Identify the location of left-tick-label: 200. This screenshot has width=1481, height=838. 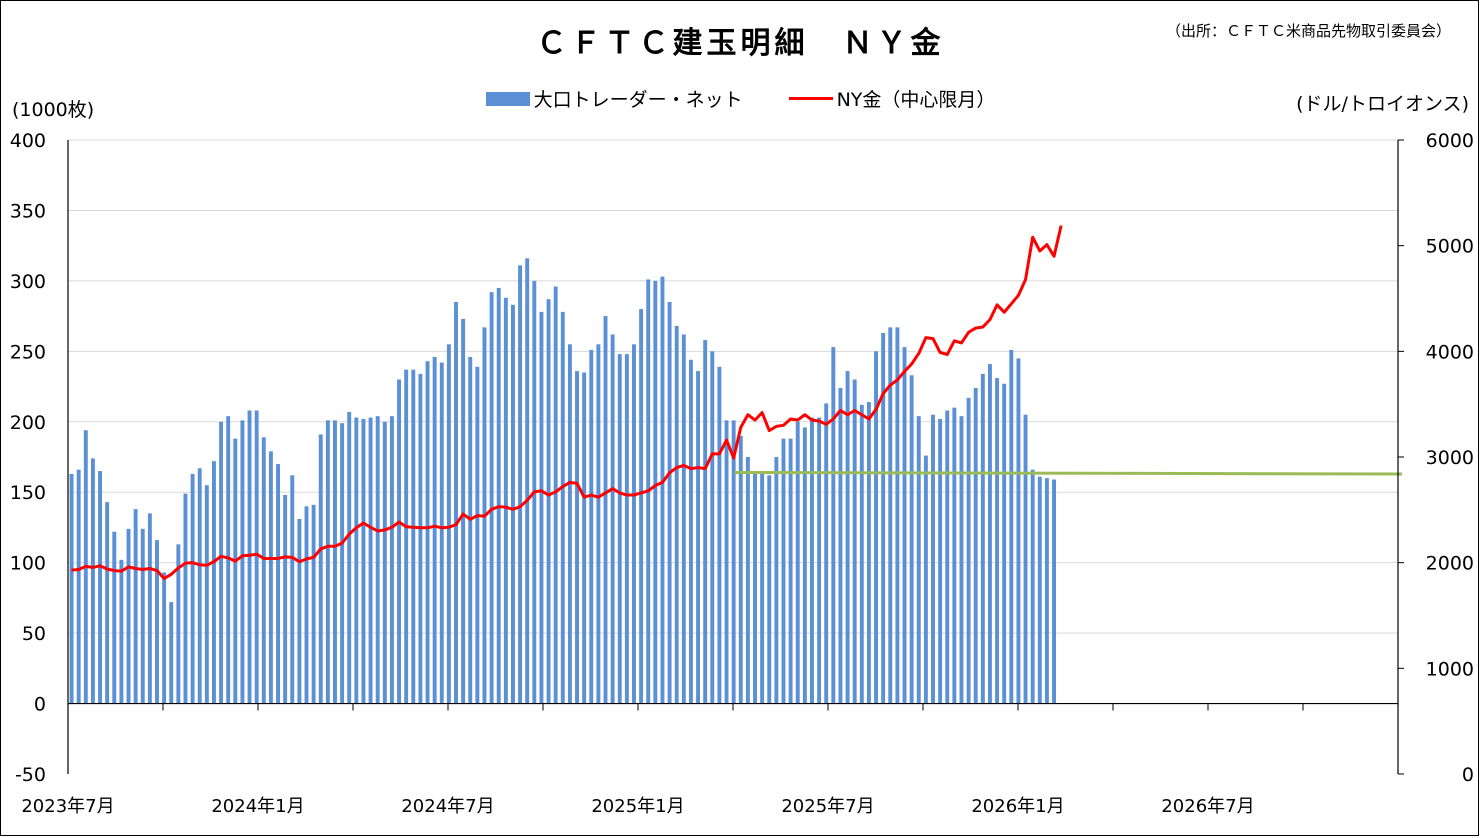
(28, 423).